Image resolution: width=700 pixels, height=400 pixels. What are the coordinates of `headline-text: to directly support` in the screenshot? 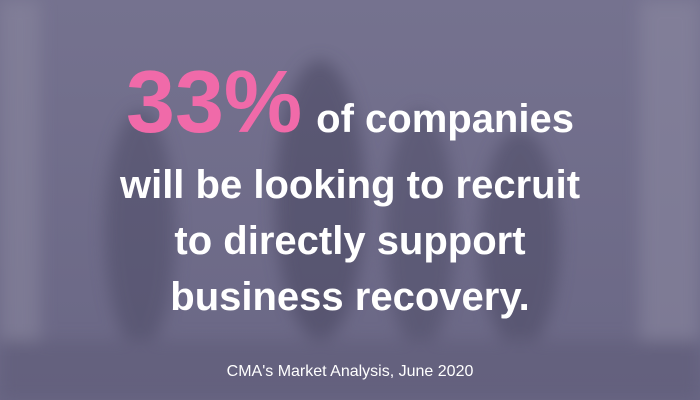 It's located at (349, 241).